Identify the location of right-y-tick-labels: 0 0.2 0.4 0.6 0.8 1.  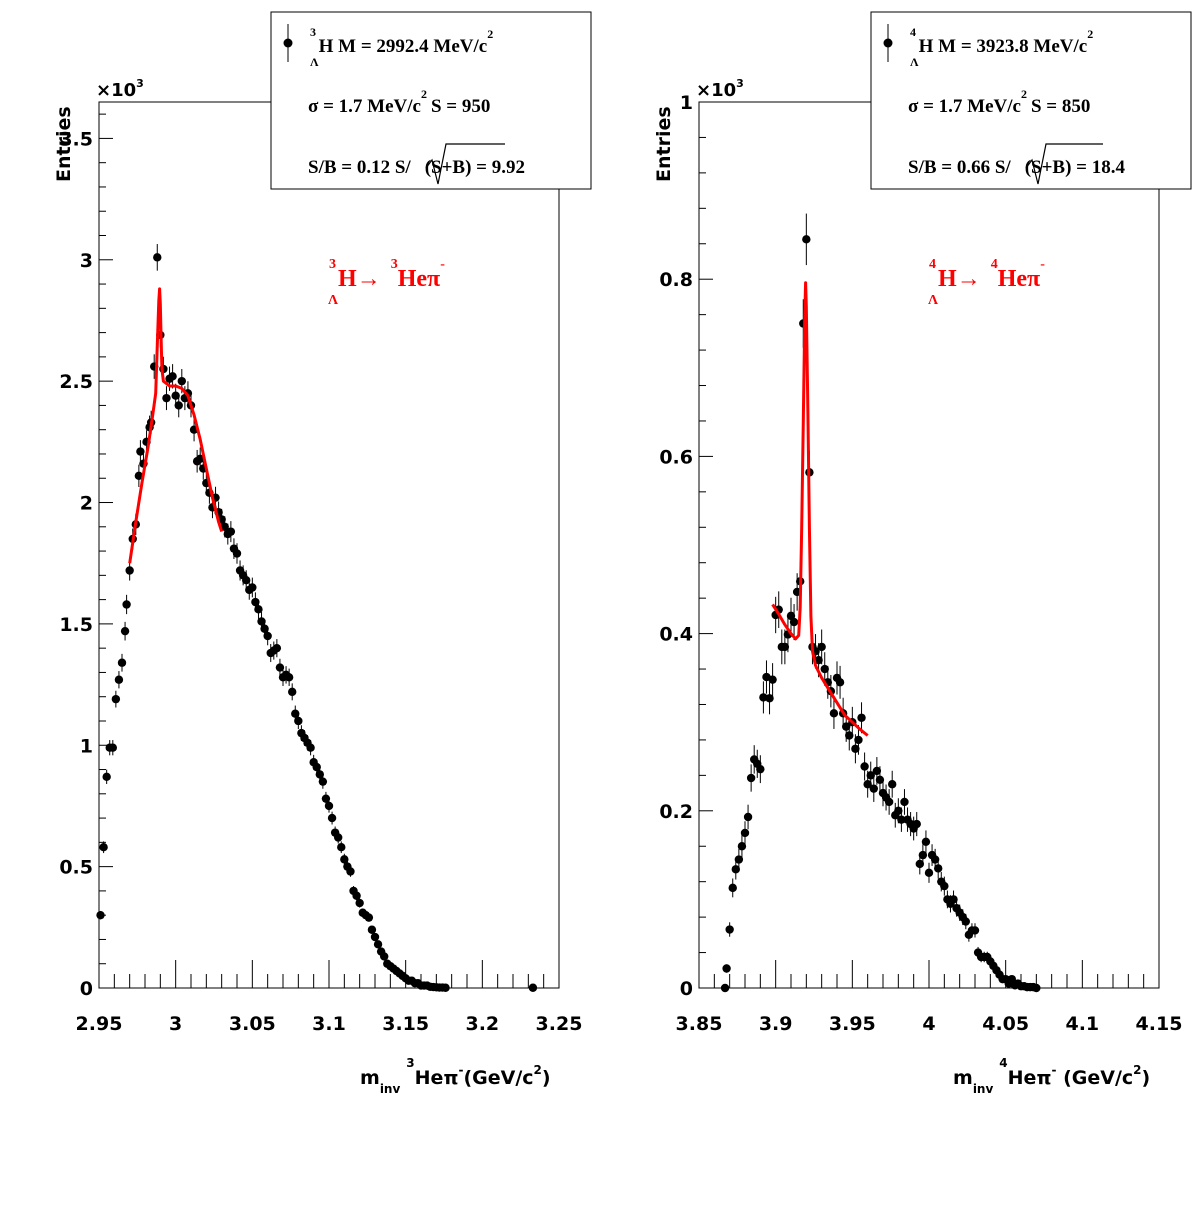
(676, 546).